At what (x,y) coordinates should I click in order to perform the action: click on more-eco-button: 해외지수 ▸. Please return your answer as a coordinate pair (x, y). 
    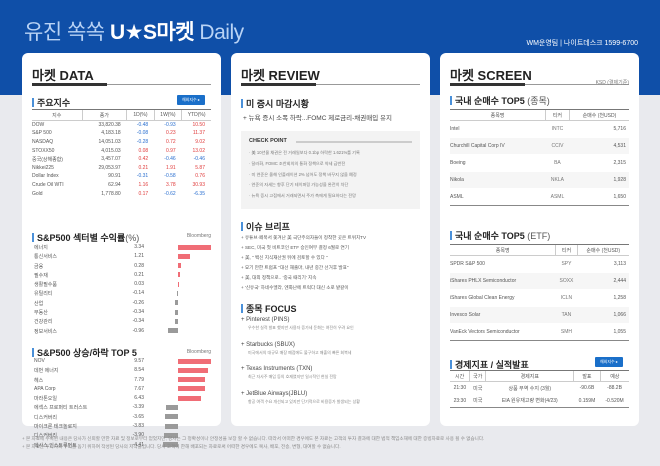
    Looking at the image, I should click on (609, 362).